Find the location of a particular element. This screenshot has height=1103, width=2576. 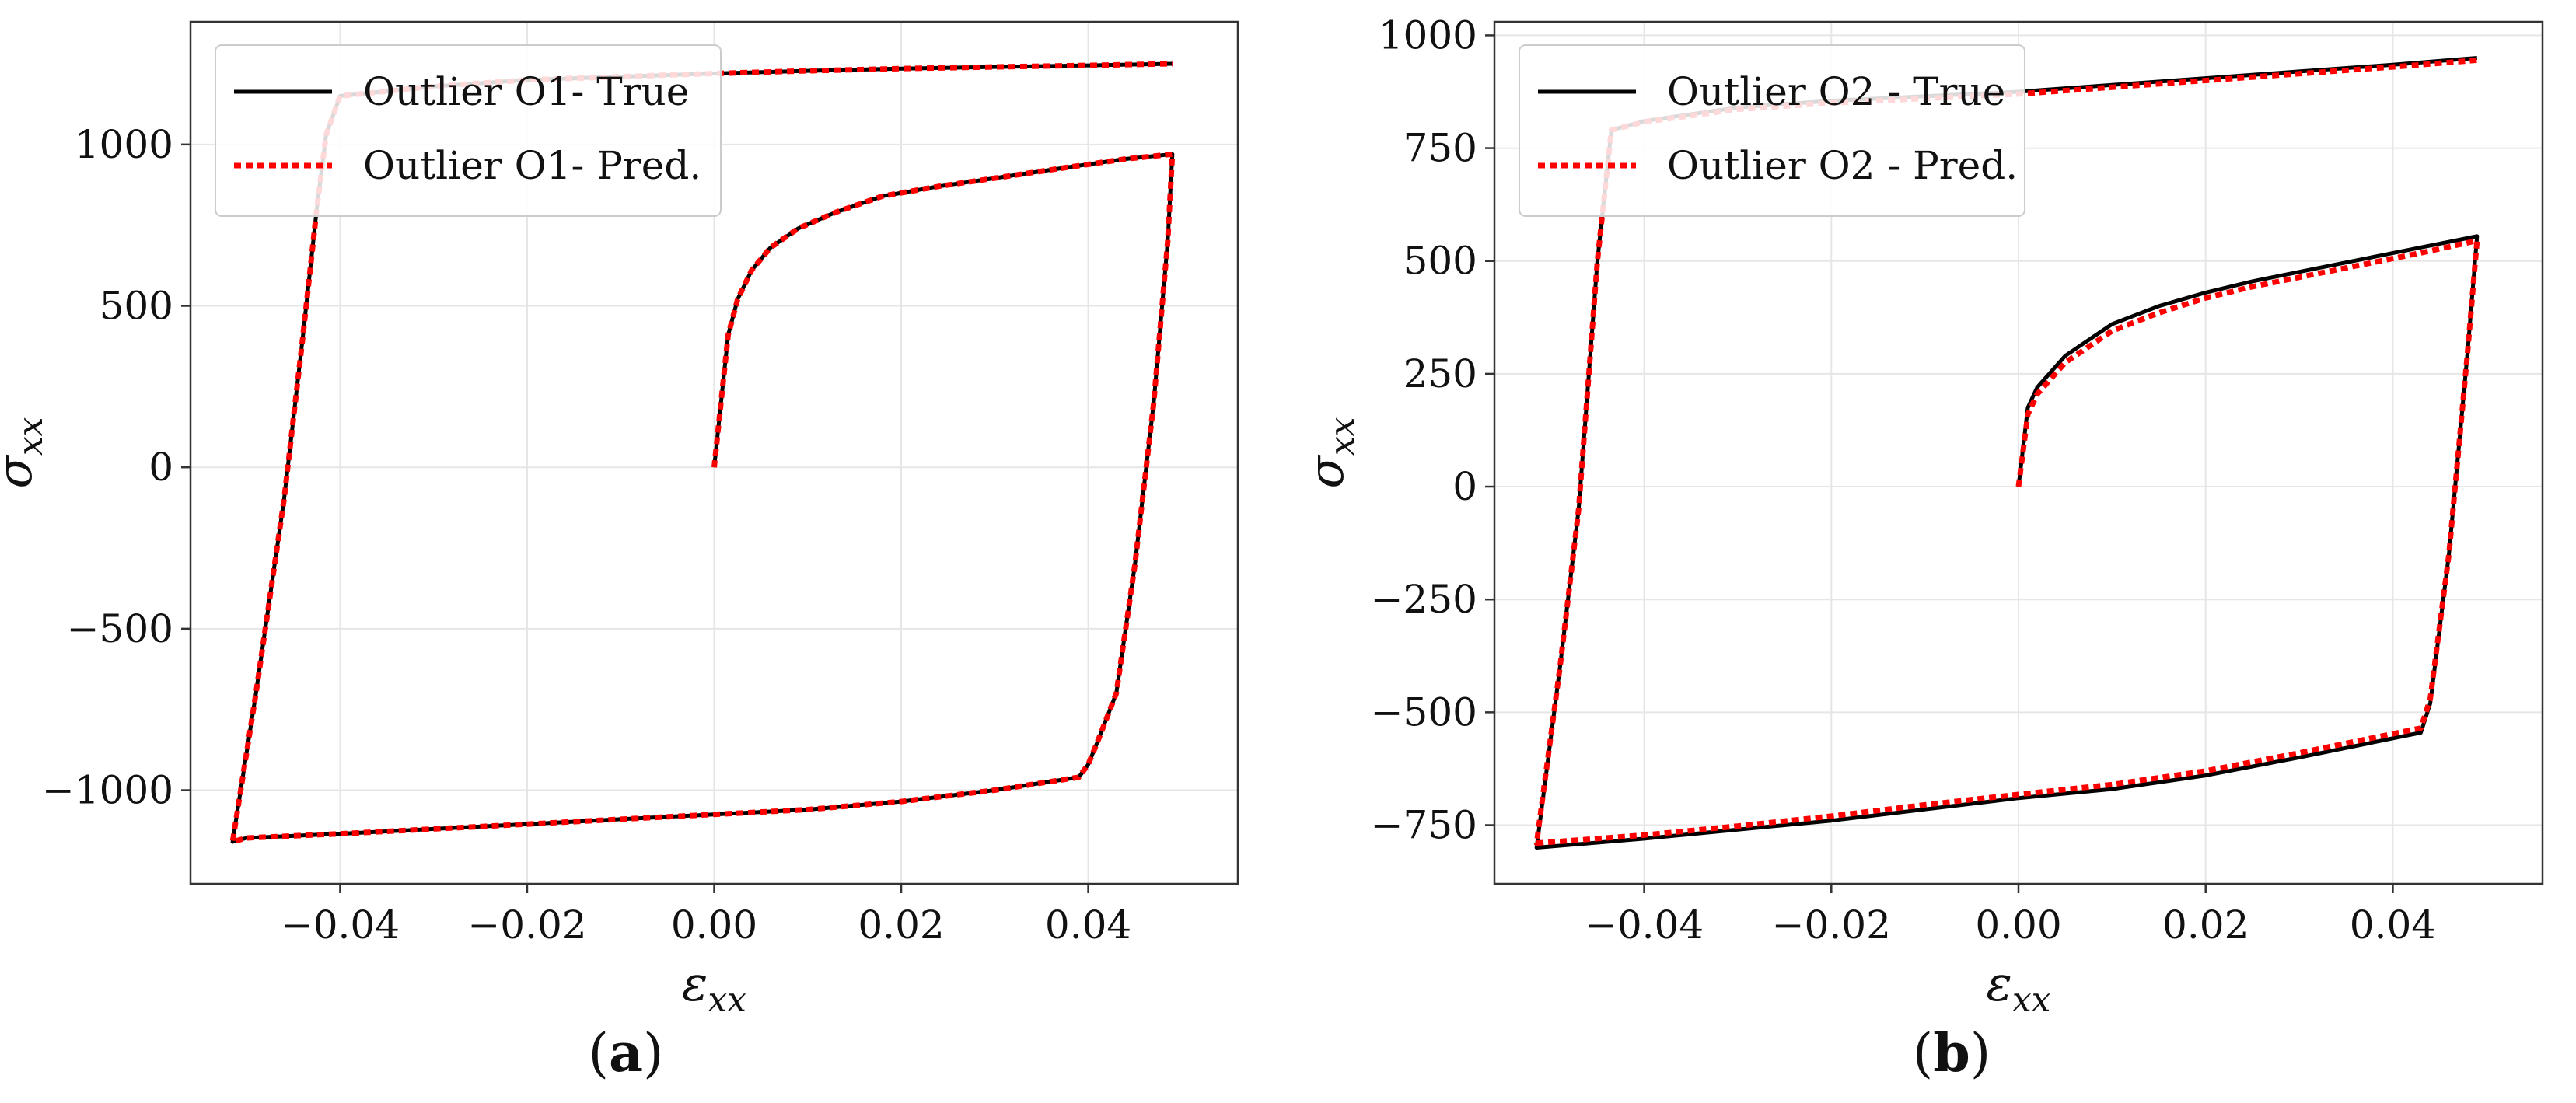

y-tick-label: 750 is located at coordinates (1440, 148).